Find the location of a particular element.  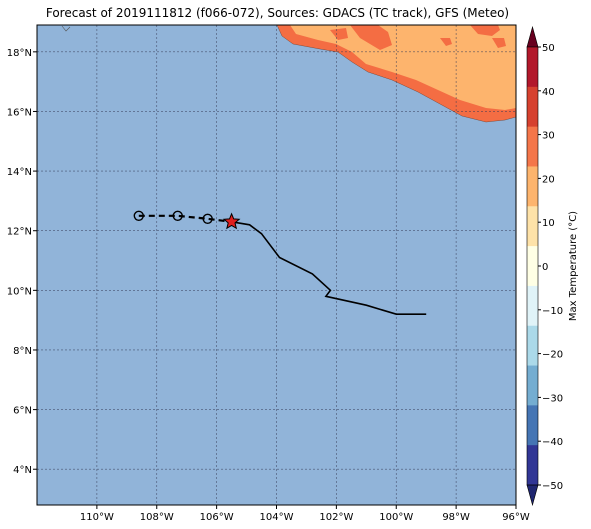

x-tick-label: 100°W is located at coordinates (396, 517).